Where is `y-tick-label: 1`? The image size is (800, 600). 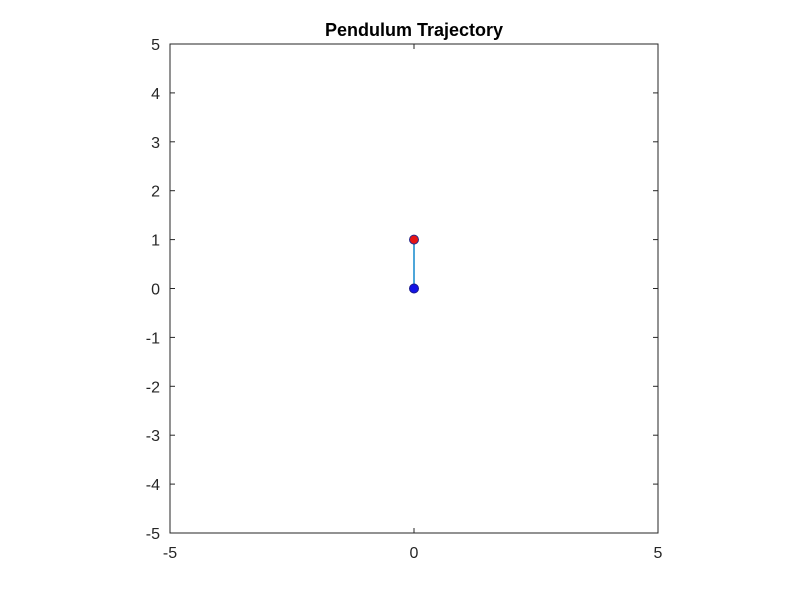 y-tick-label: 1 is located at coordinates (155, 241).